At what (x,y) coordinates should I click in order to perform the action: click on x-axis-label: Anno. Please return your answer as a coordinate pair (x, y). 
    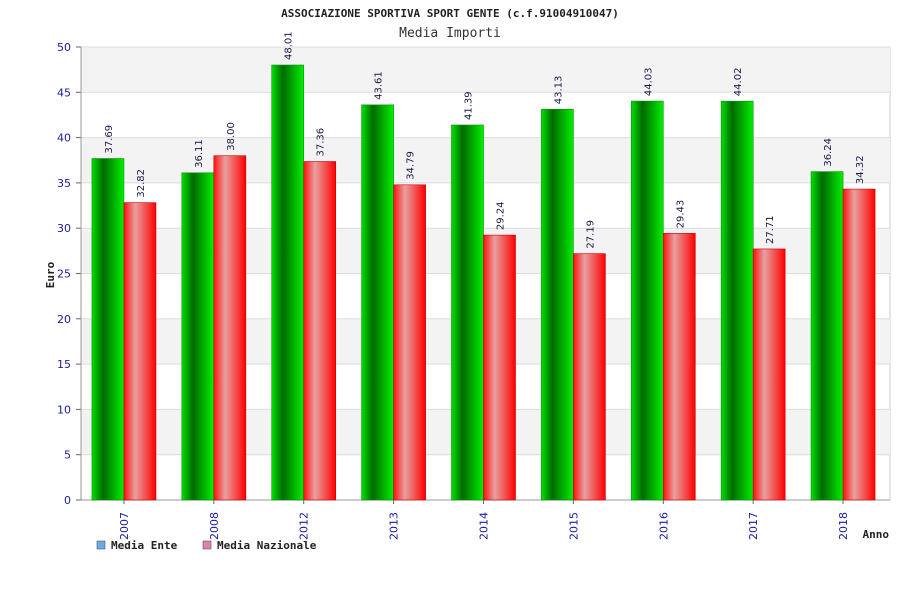
    Looking at the image, I should click on (876, 534).